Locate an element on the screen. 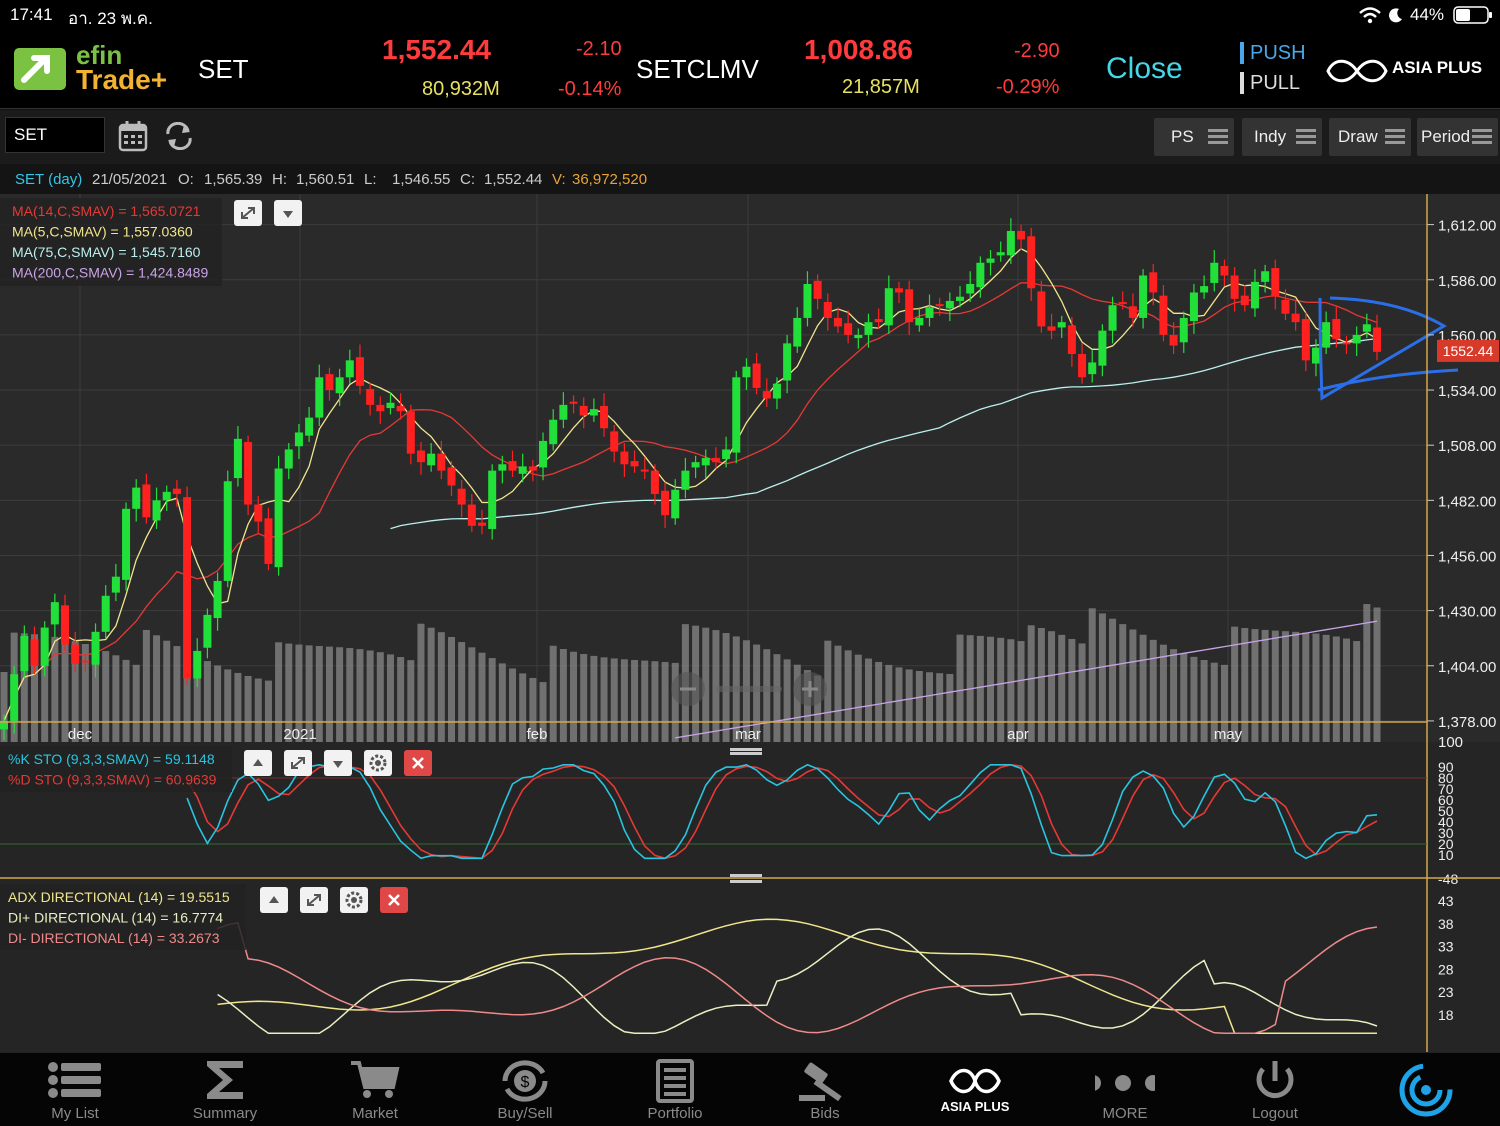  ps-button: PS is located at coordinates (1194, 137).